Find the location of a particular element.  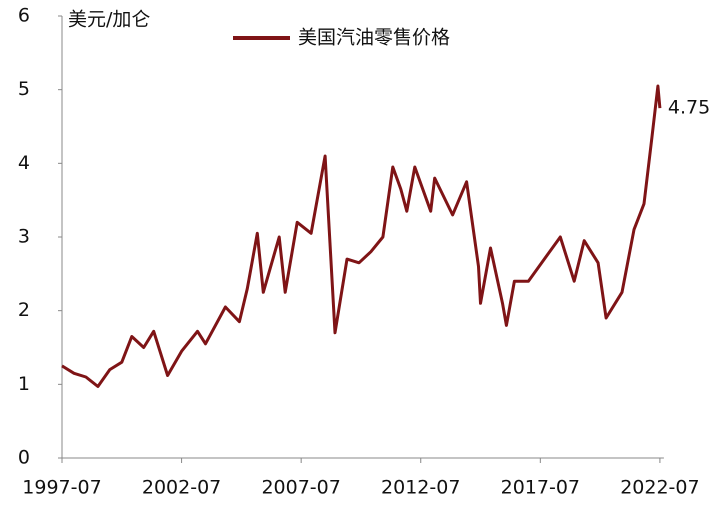

y-tick-label: 6 is located at coordinates (24, 16).